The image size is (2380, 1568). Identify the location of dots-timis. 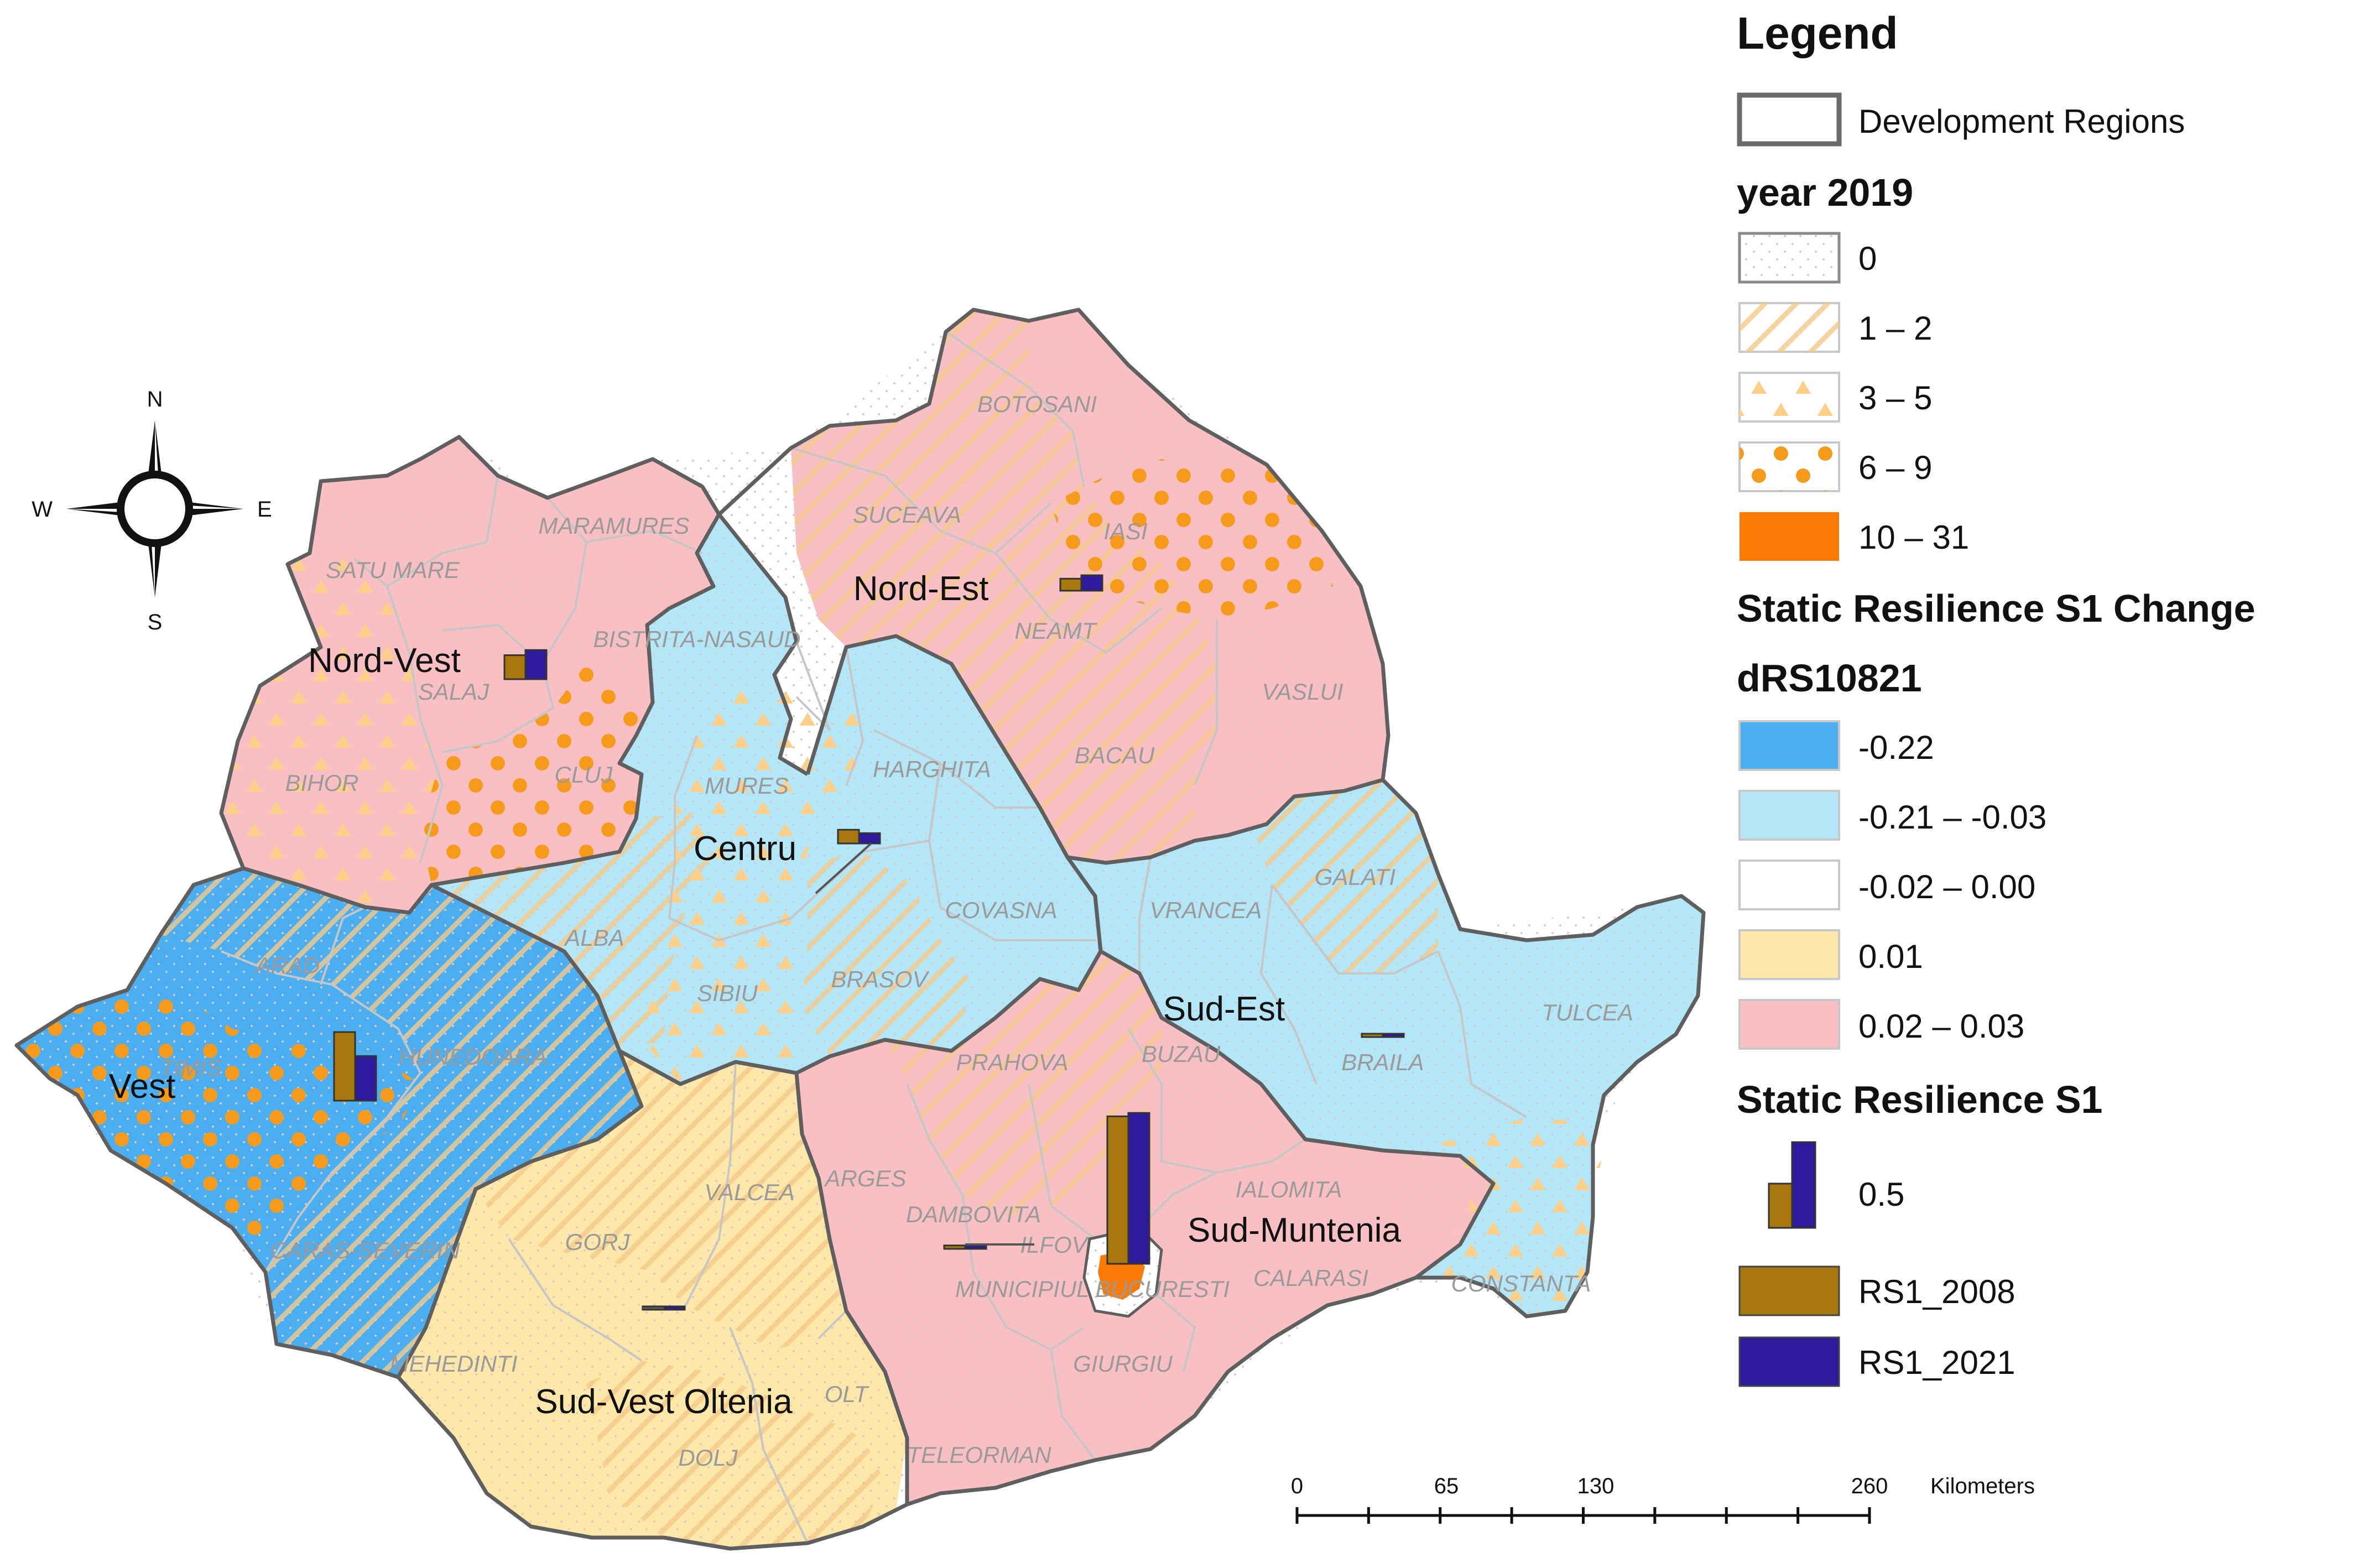
(218, 1114).